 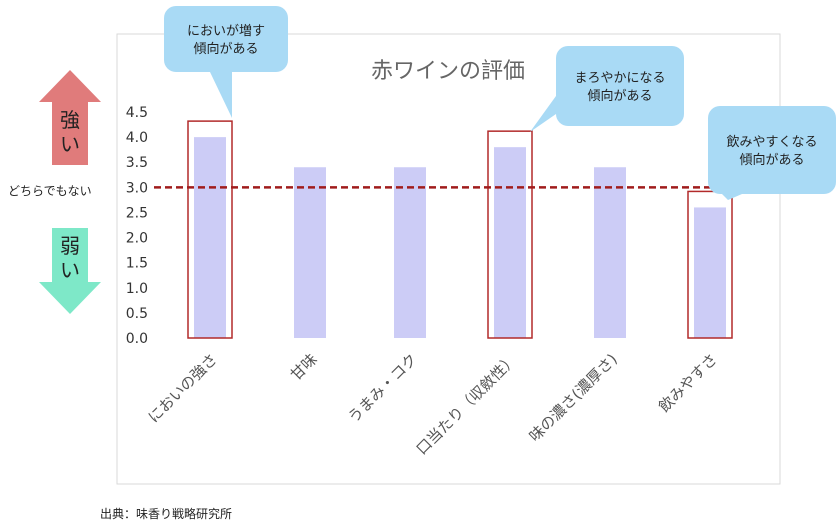 I want to click on callout-text: 飲みやすくなる, so click(x=771, y=142).